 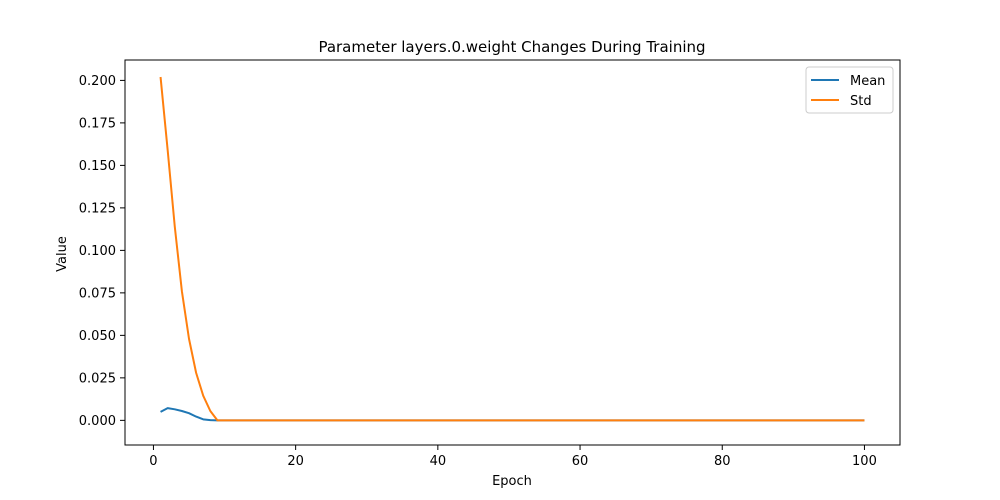 I want to click on y-tick-label: 0.200, so click(x=97, y=81).